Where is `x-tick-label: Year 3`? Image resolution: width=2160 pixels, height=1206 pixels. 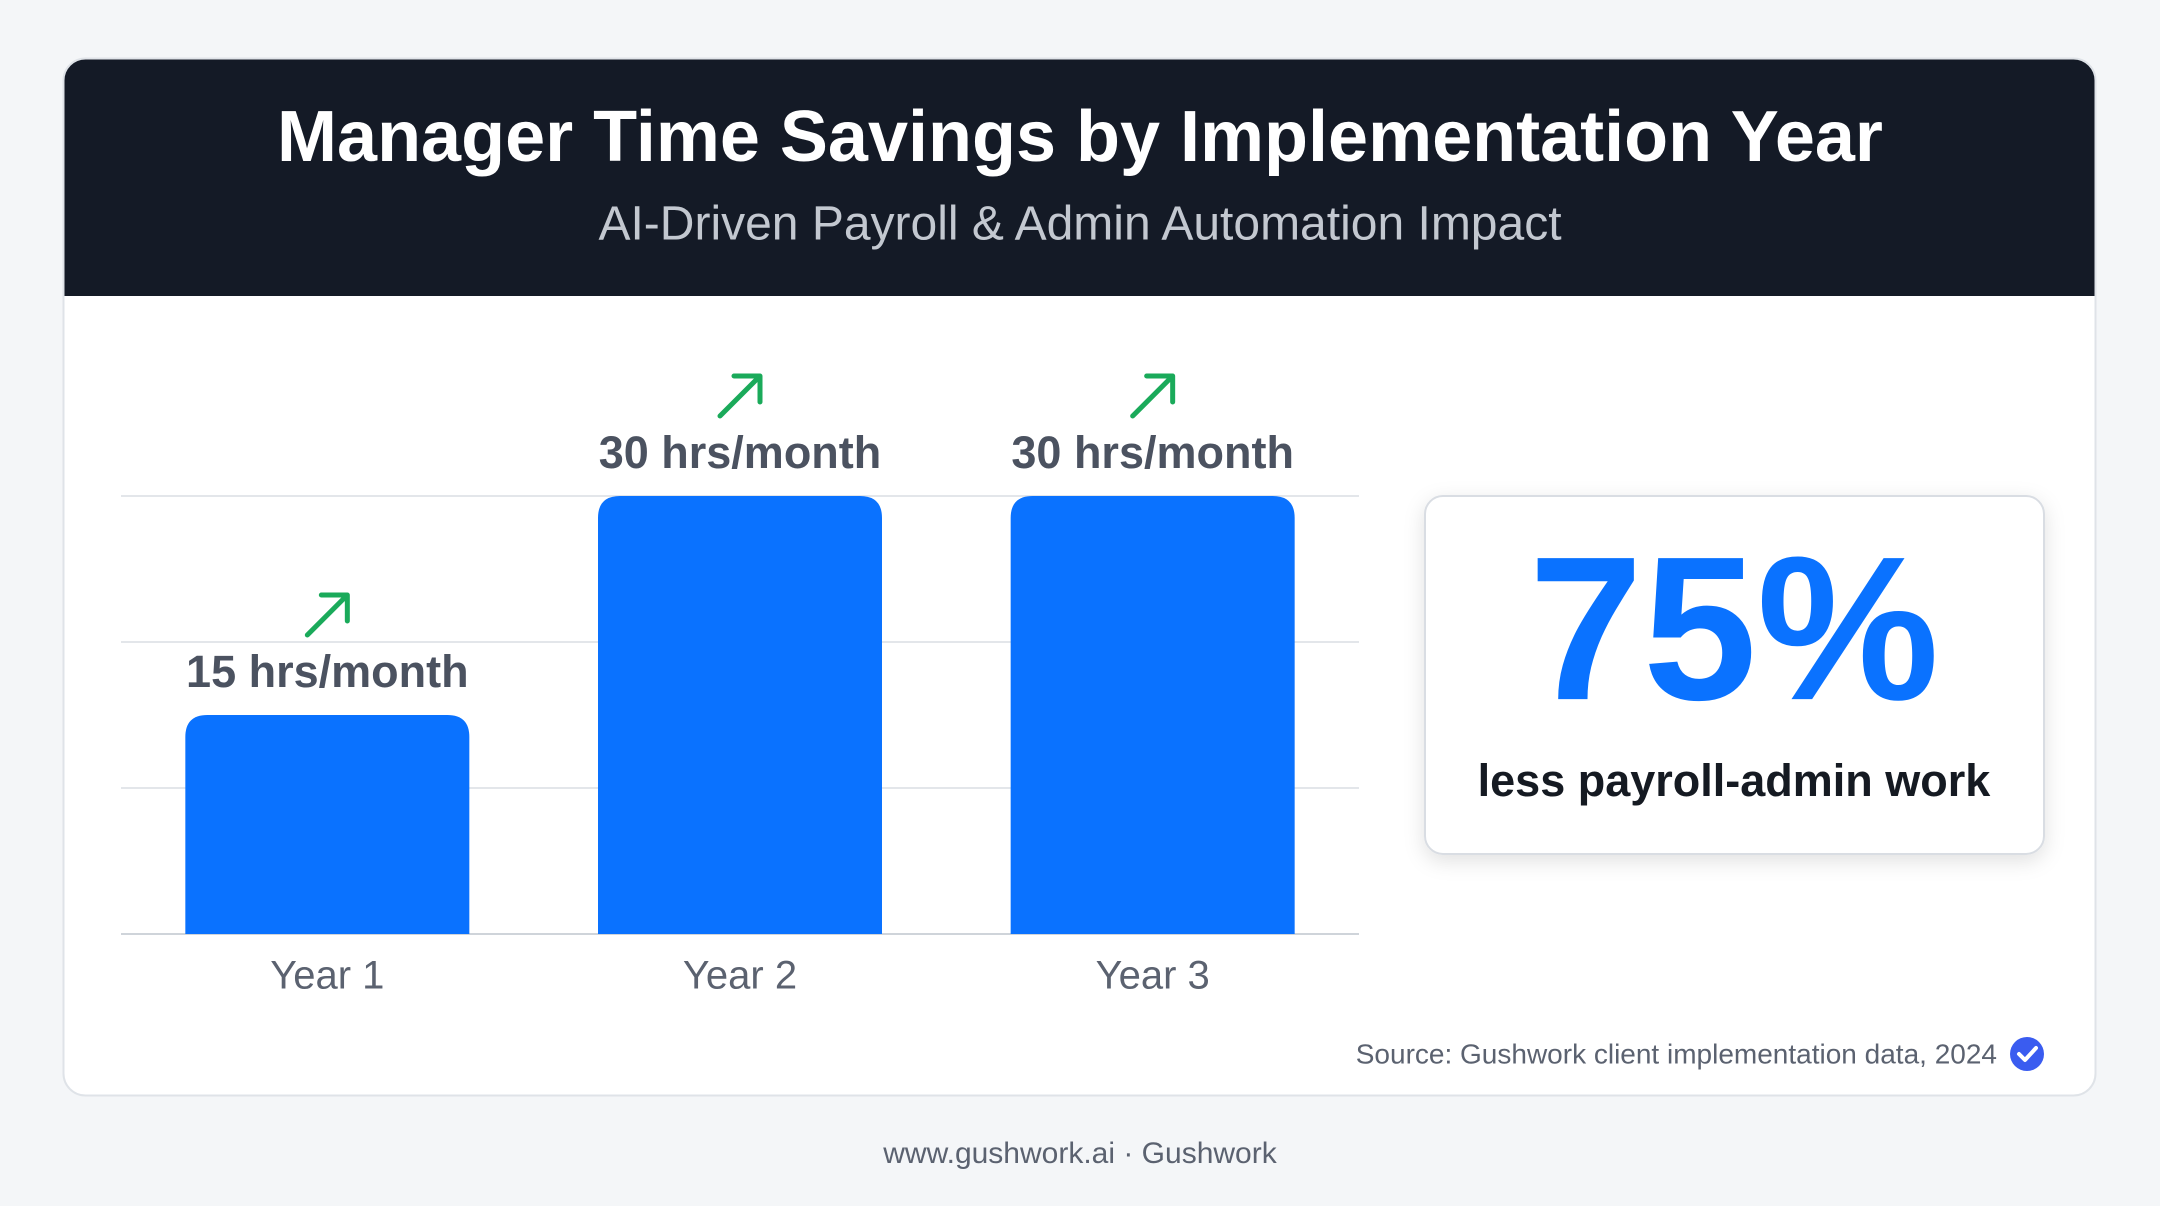 x-tick-label: Year 3 is located at coordinates (1153, 976).